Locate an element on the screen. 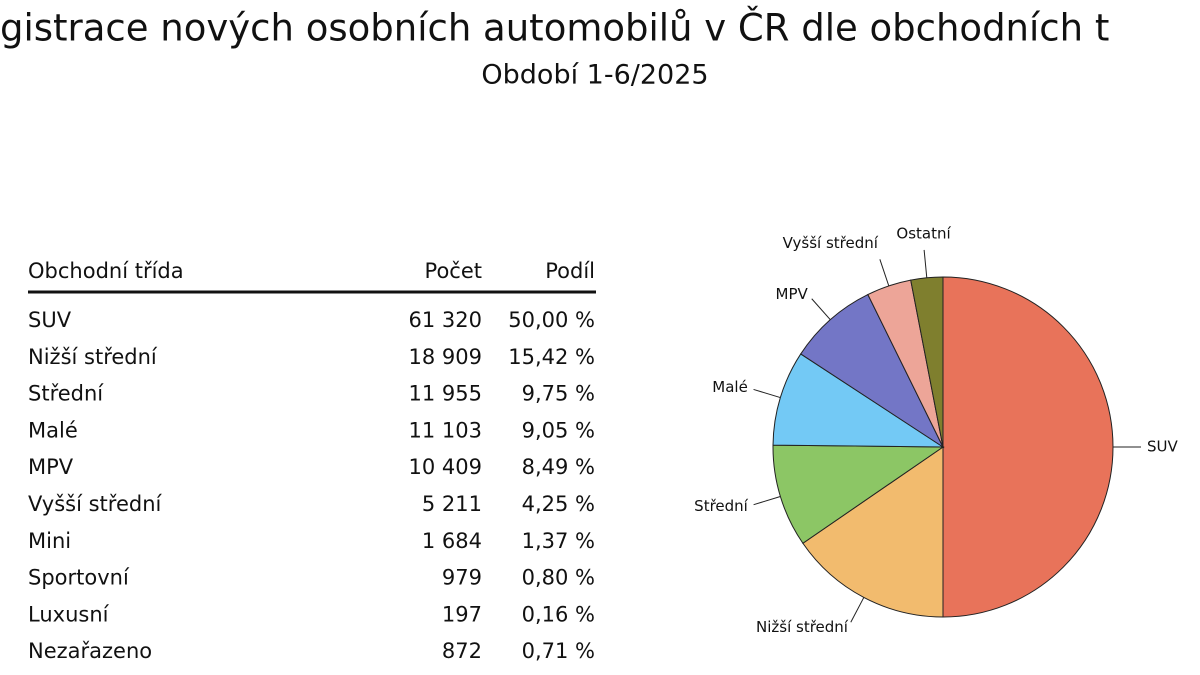  table-cell: Vyšší střední is located at coordinates (95, 504).